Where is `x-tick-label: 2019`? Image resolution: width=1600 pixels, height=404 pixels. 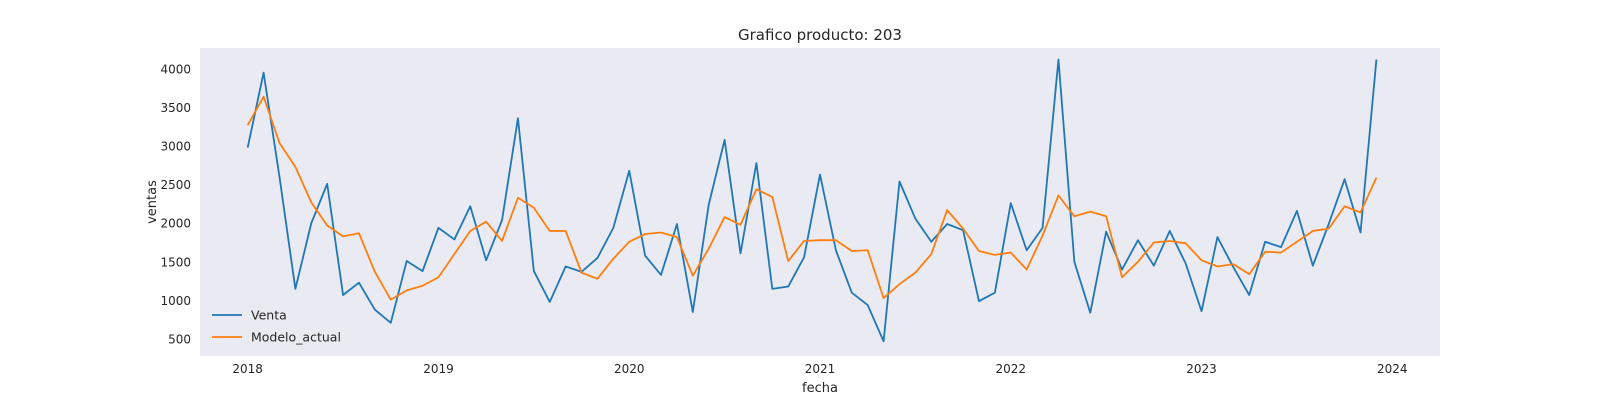 x-tick-label: 2019 is located at coordinates (438, 369).